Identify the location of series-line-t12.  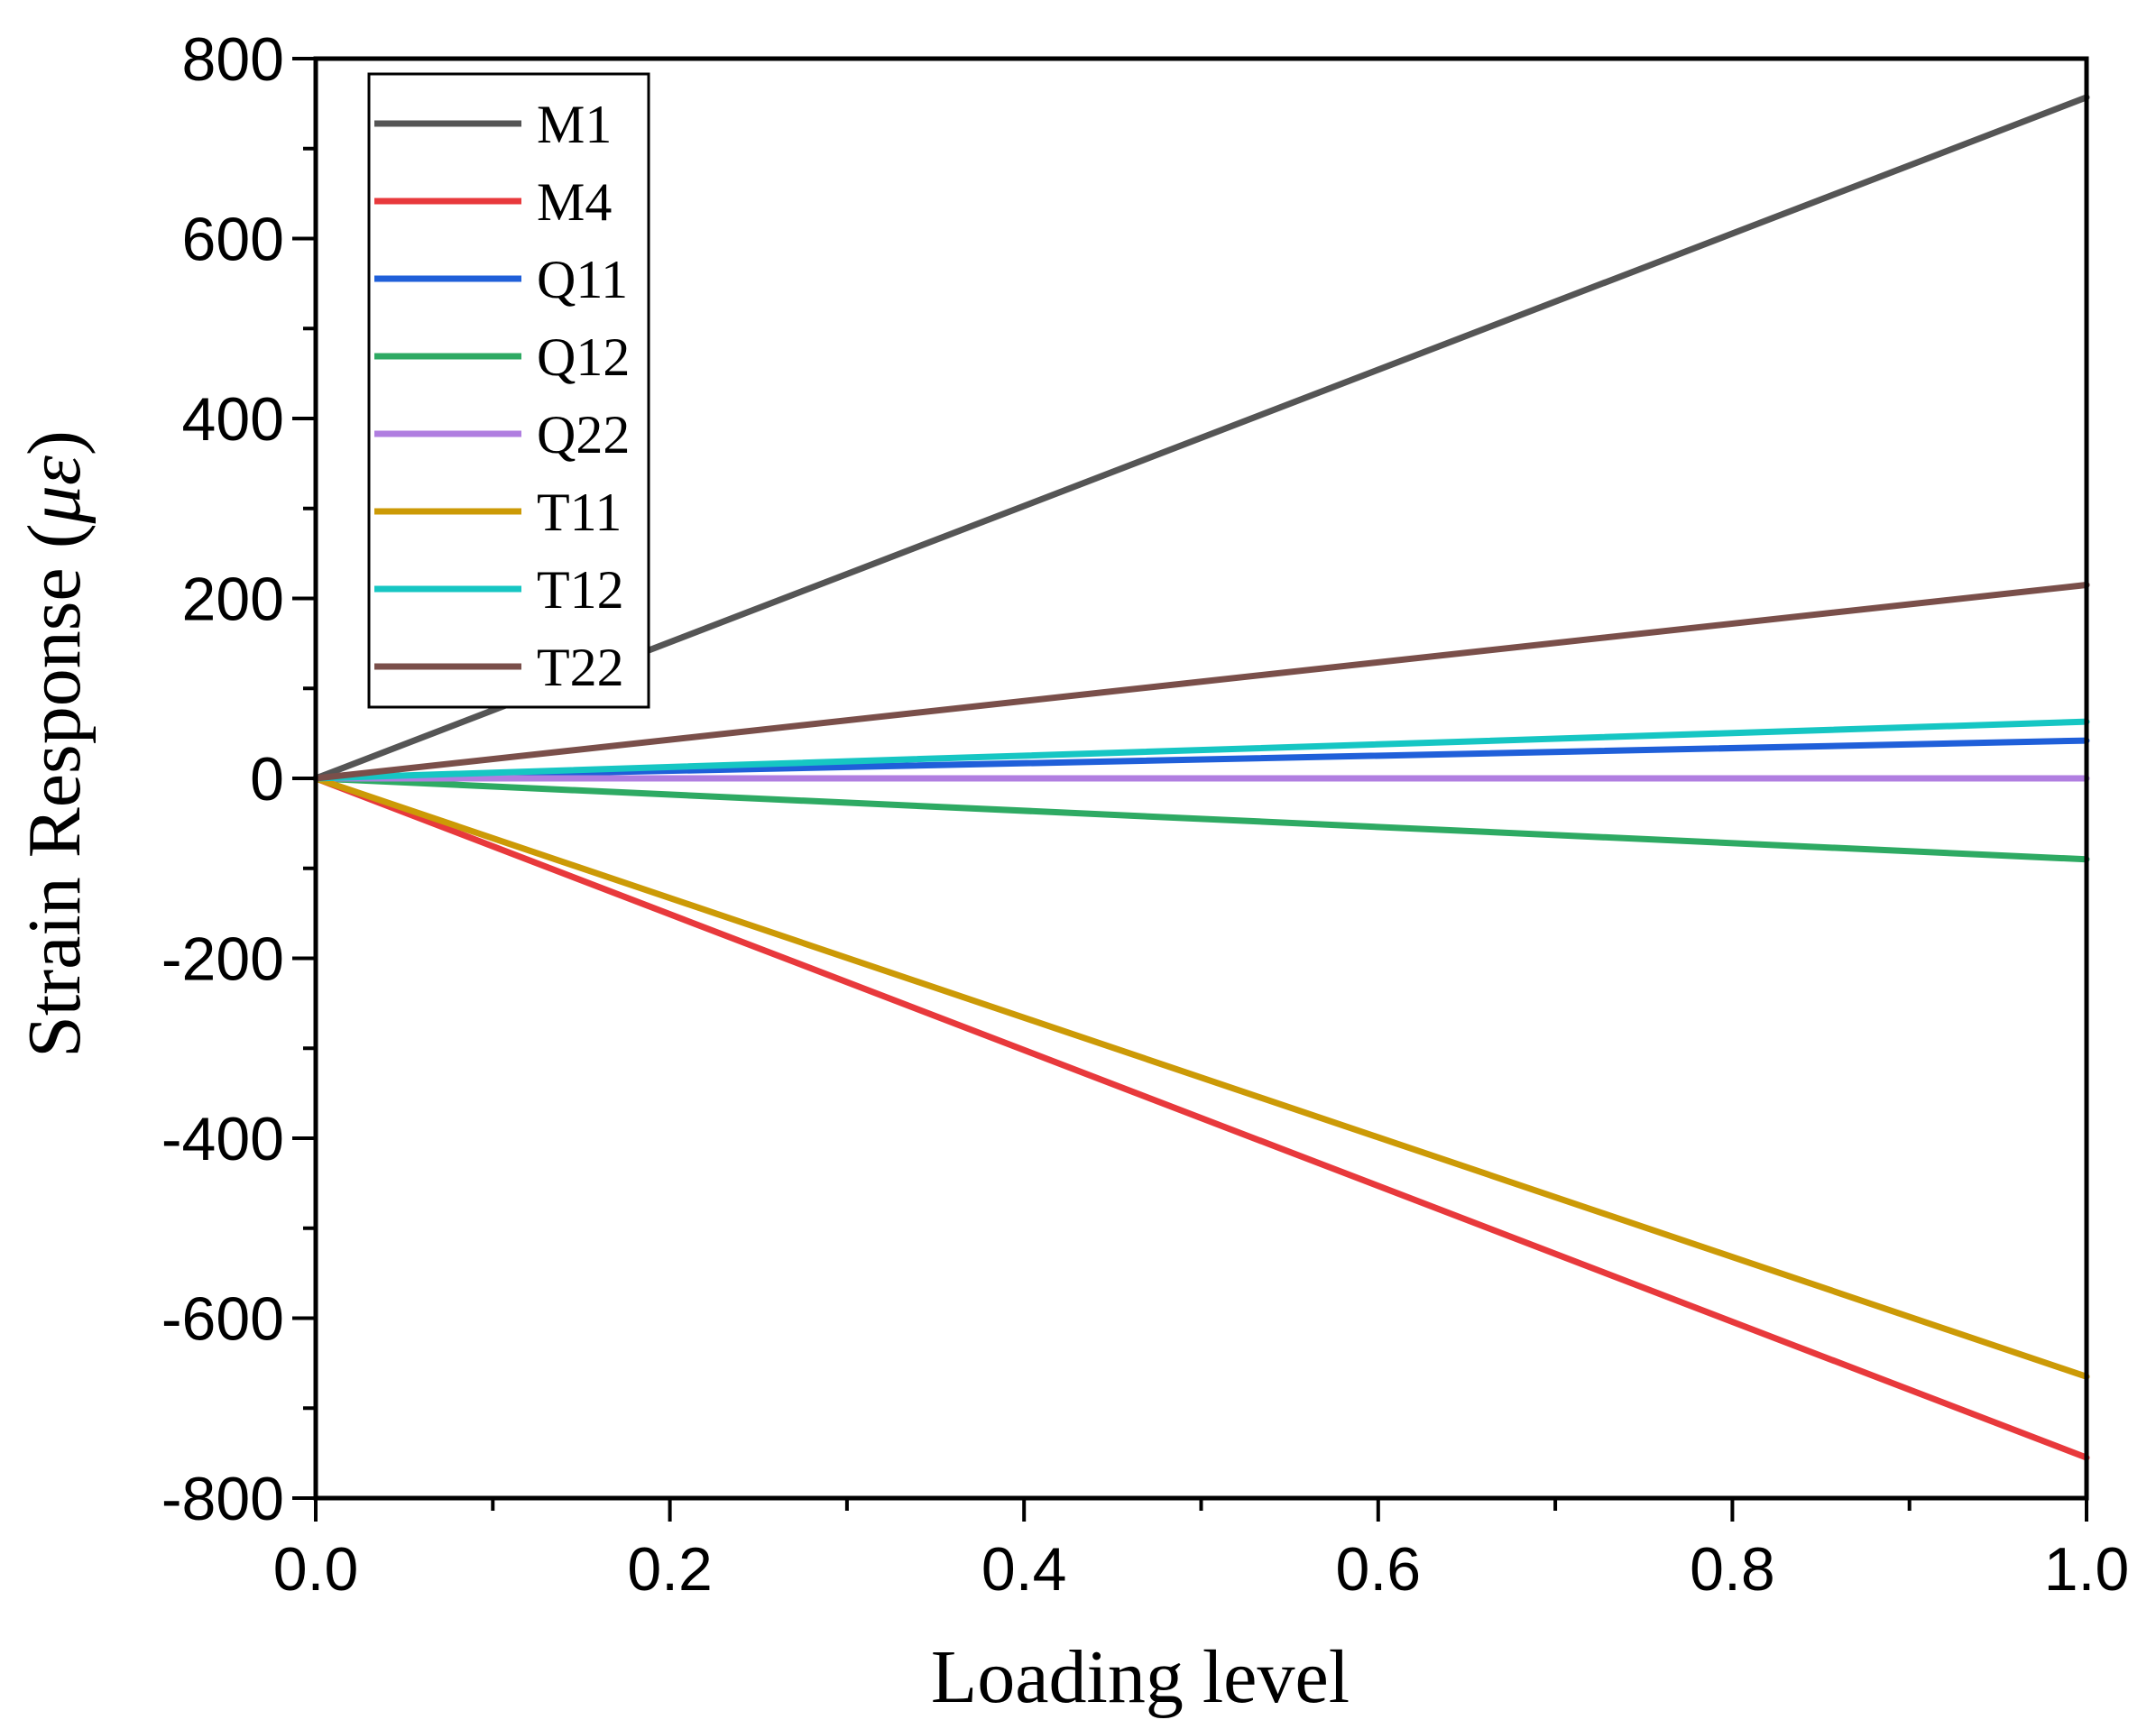
(1201, 750).